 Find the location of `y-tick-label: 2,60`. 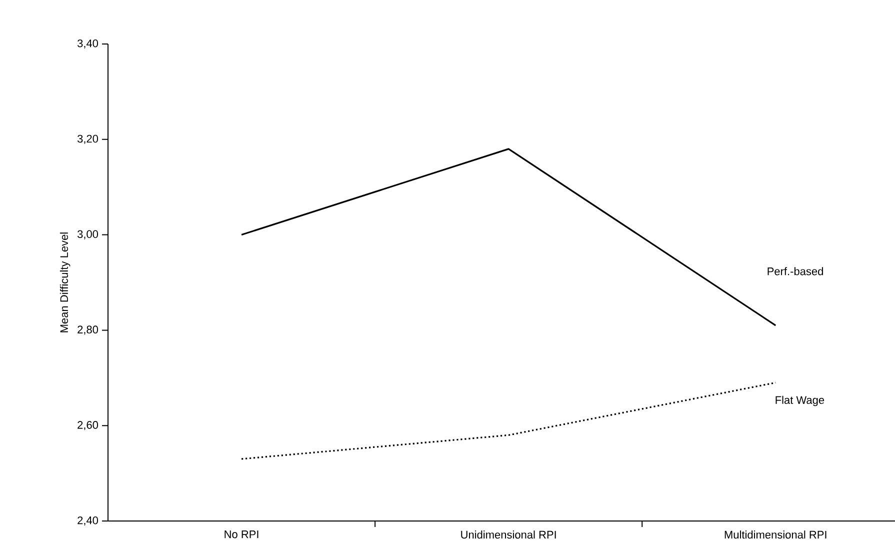

y-tick-label: 2,60 is located at coordinates (88, 425).